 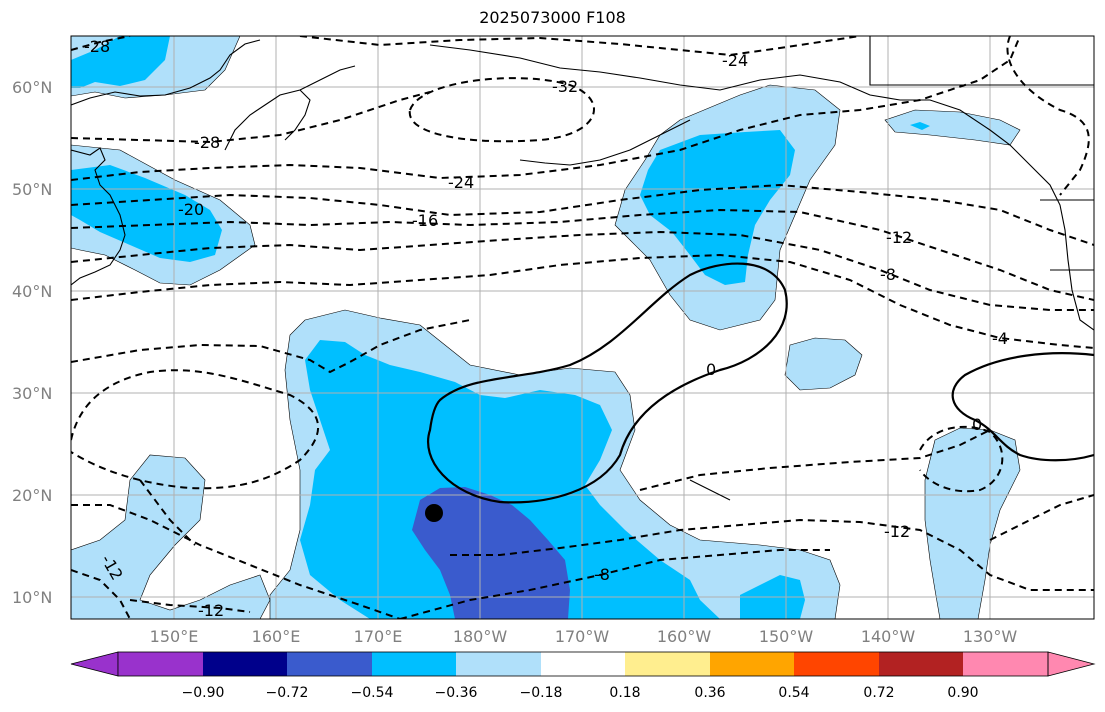 What do you see at coordinates (32, 189) in the screenshot?
I see `lat-label: 50°N` at bounding box center [32, 189].